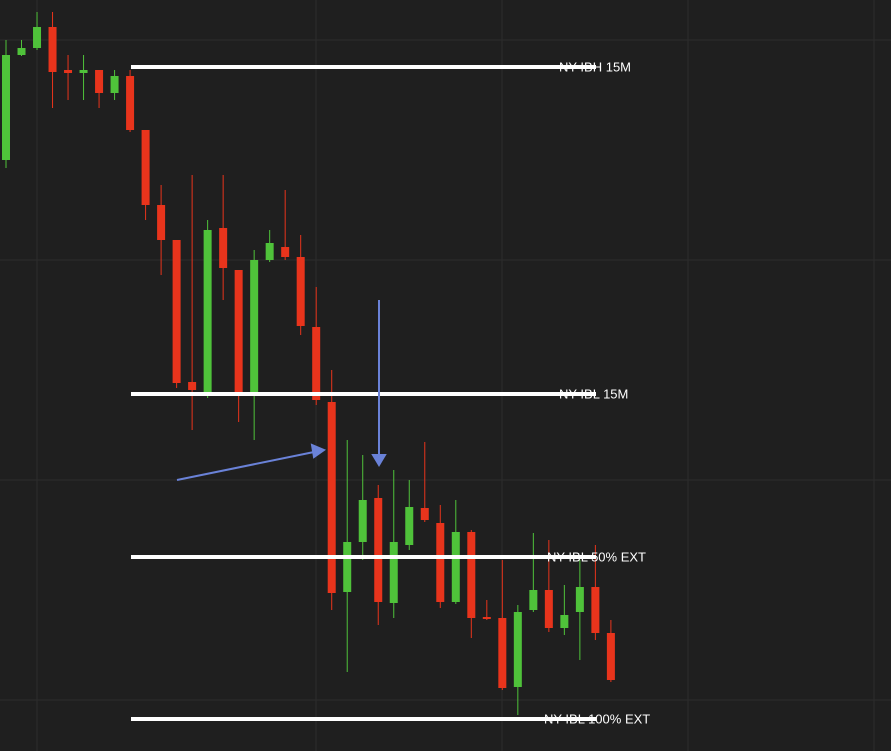 The image size is (891, 751). What do you see at coordinates (596, 556) in the screenshot?
I see `level-label: NY IBL 50% EXT` at bounding box center [596, 556].